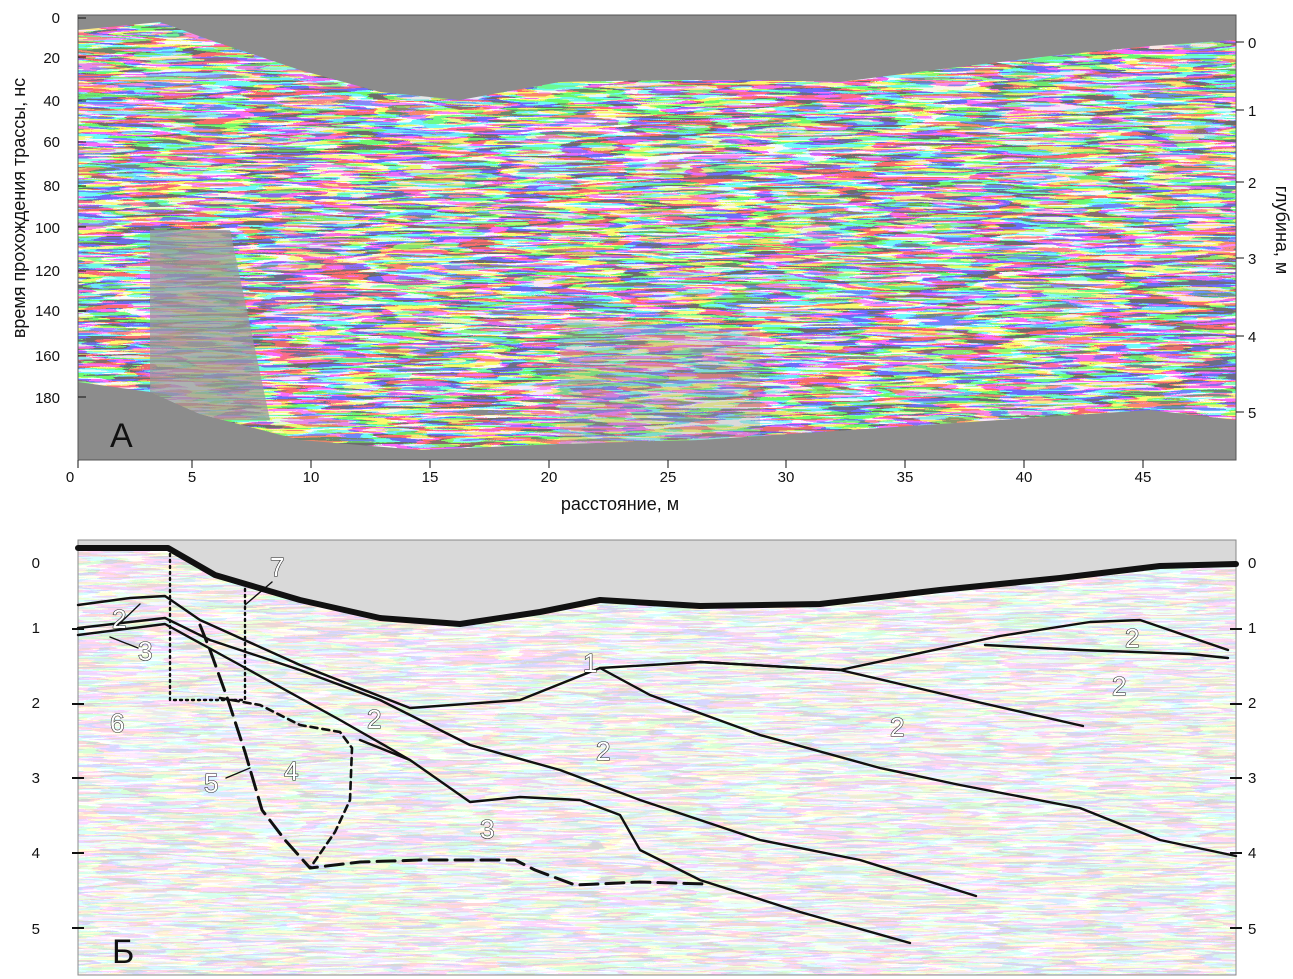 The width and height of the screenshot is (1293, 979). Describe the element at coordinates (549, 477) in the screenshot. I see `distance-tick-label: 20` at that location.